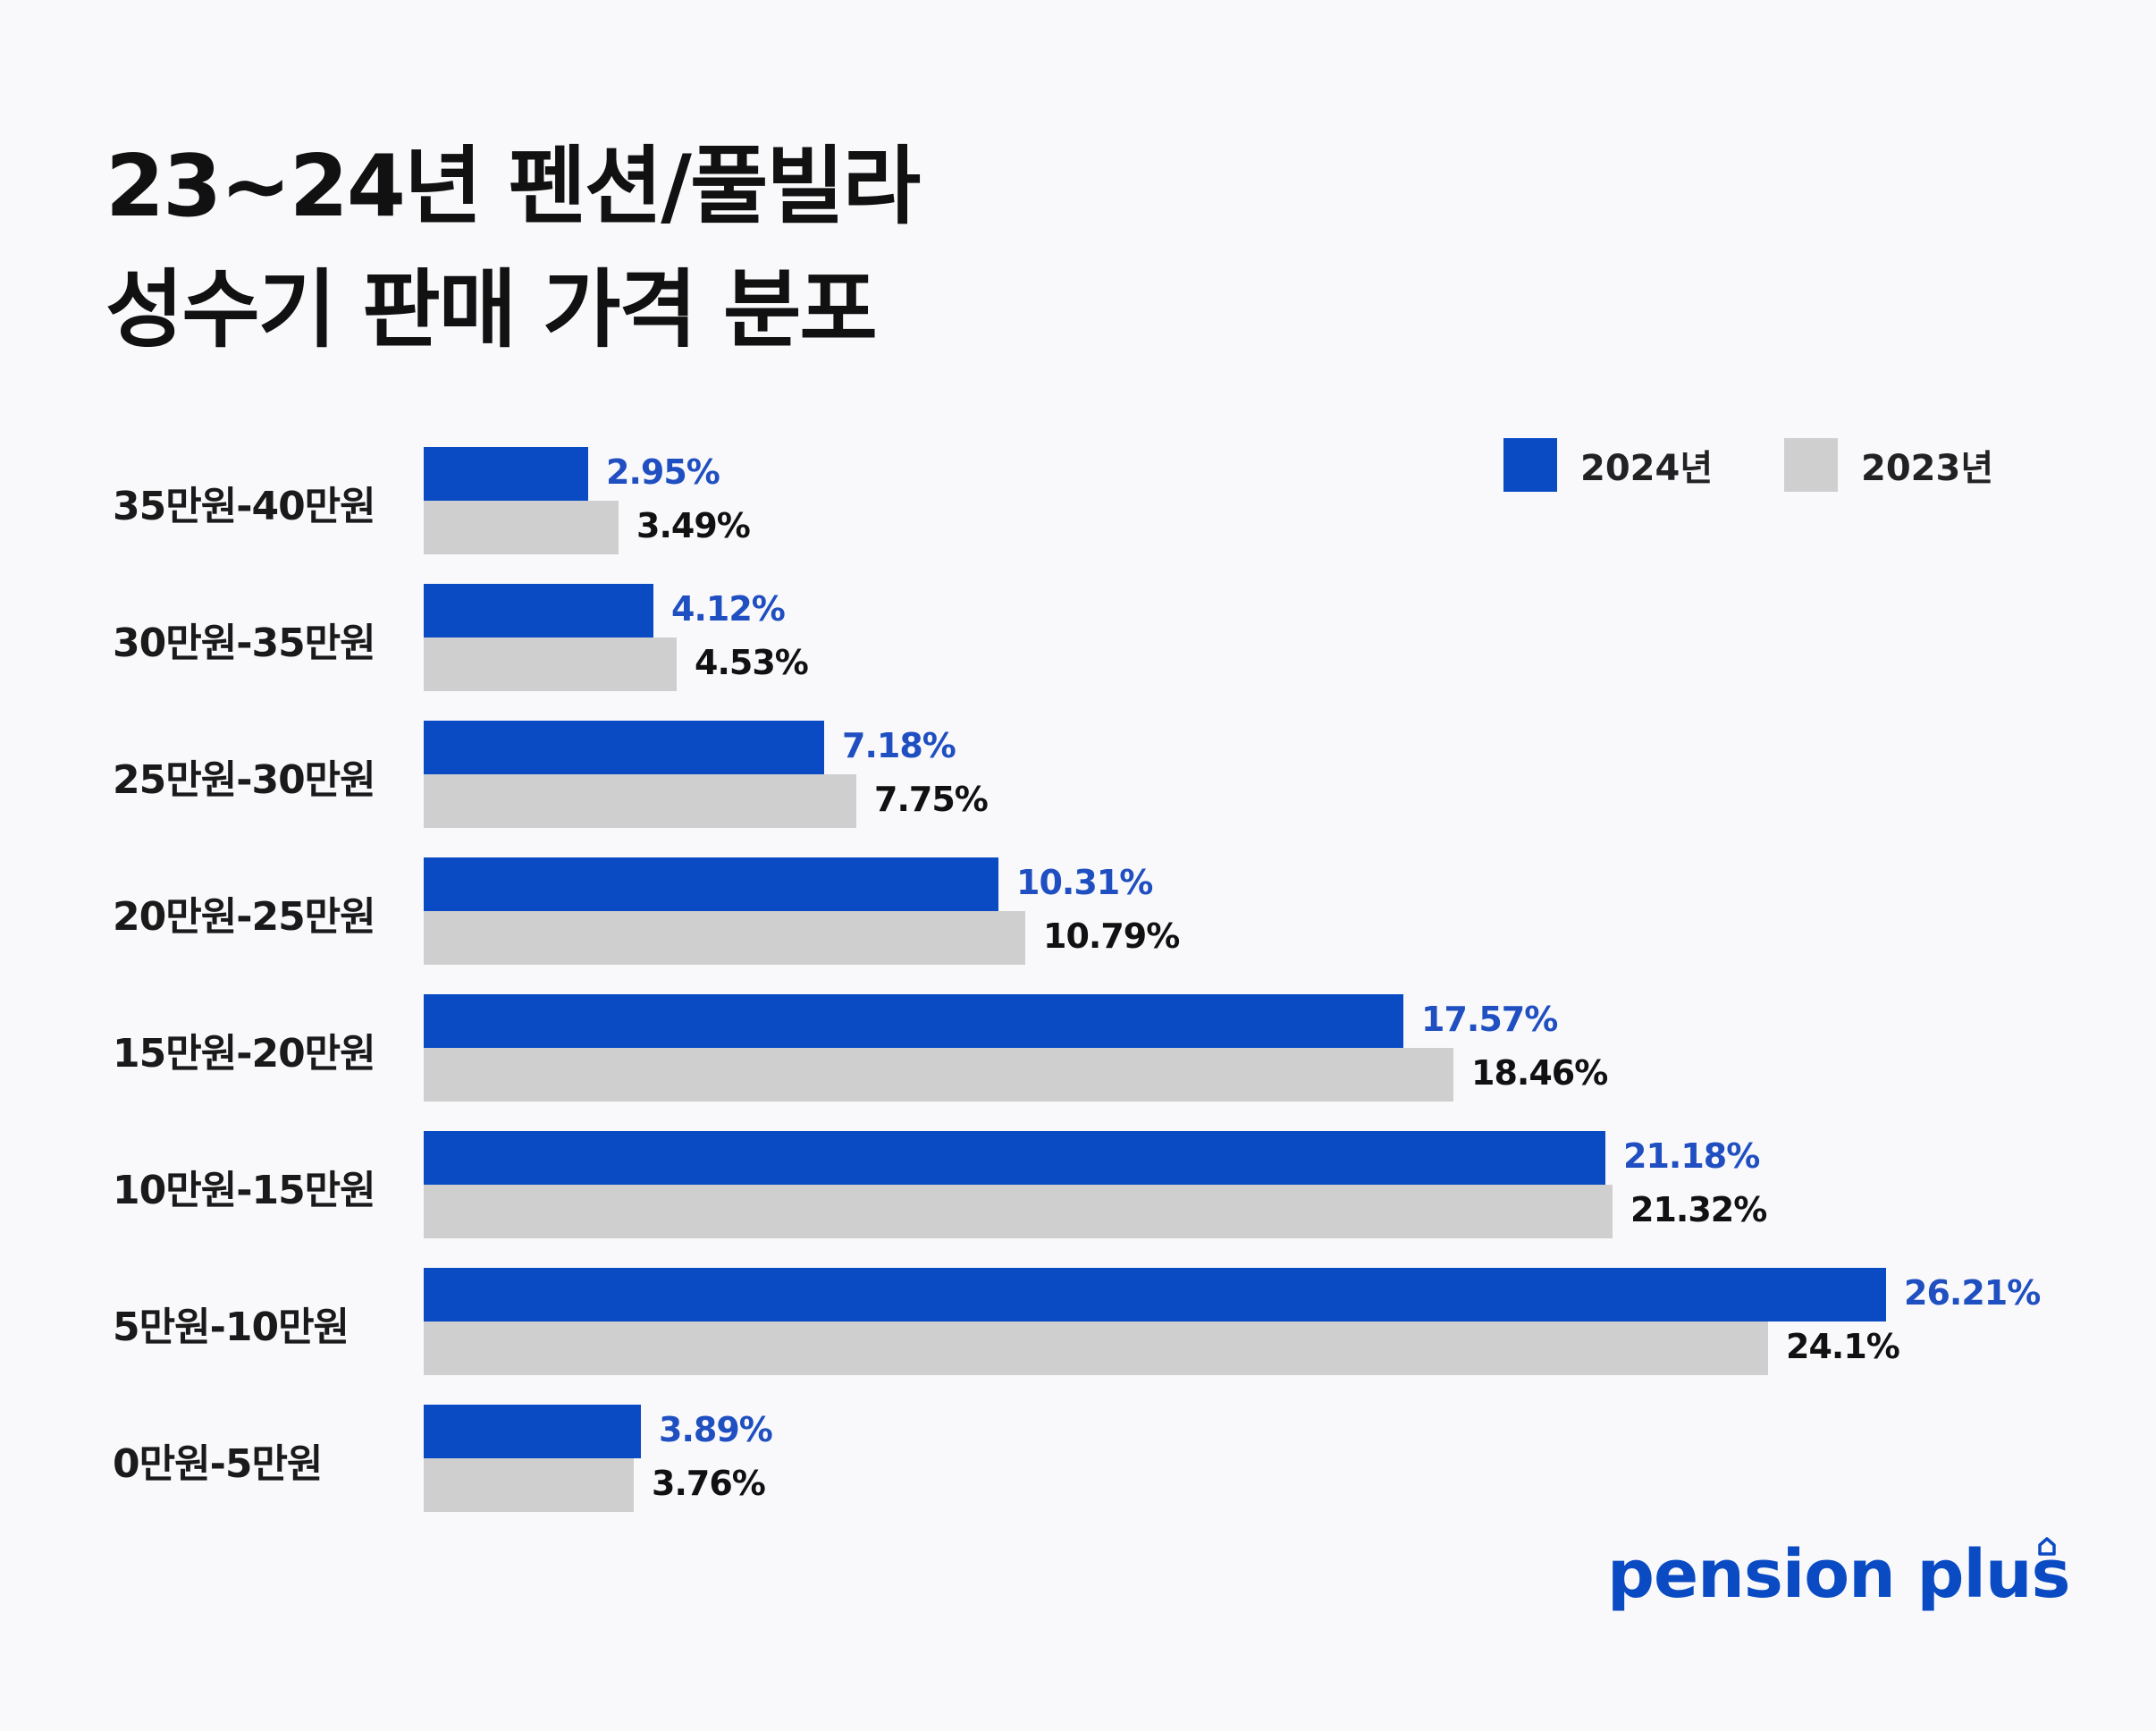  What do you see at coordinates (244, 1054) in the screenshot?
I see `category-label: 15만원-20만원` at bounding box center [244, 1054].